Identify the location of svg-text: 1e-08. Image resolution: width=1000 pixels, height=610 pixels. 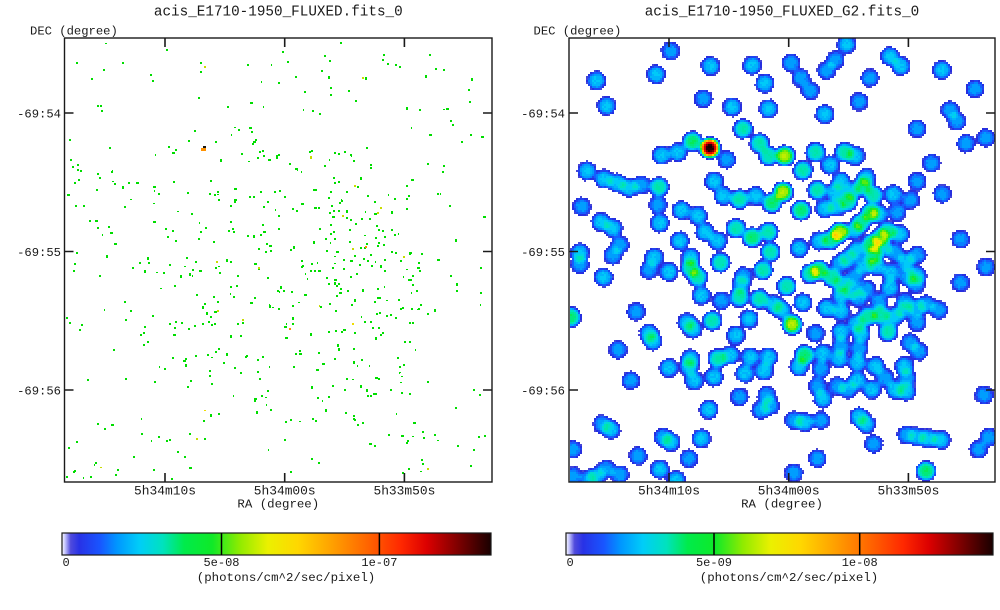
(860, 563).